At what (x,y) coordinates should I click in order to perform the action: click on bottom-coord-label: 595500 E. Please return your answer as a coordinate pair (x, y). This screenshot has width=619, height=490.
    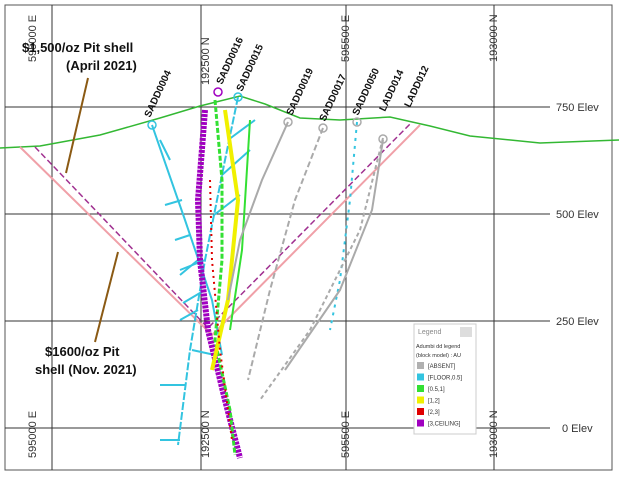
    Looking at the image, I should click on (346, 434).